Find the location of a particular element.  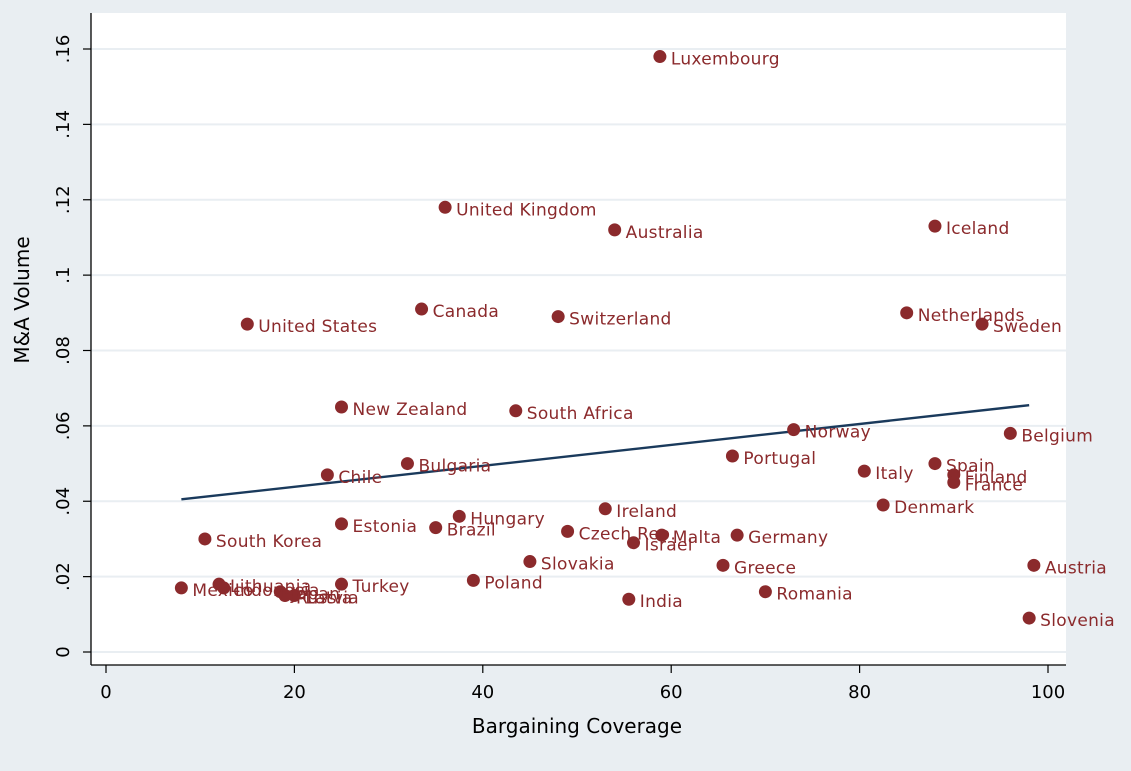

data-point-label: Luxembourg is located at coordinates (725, 60).